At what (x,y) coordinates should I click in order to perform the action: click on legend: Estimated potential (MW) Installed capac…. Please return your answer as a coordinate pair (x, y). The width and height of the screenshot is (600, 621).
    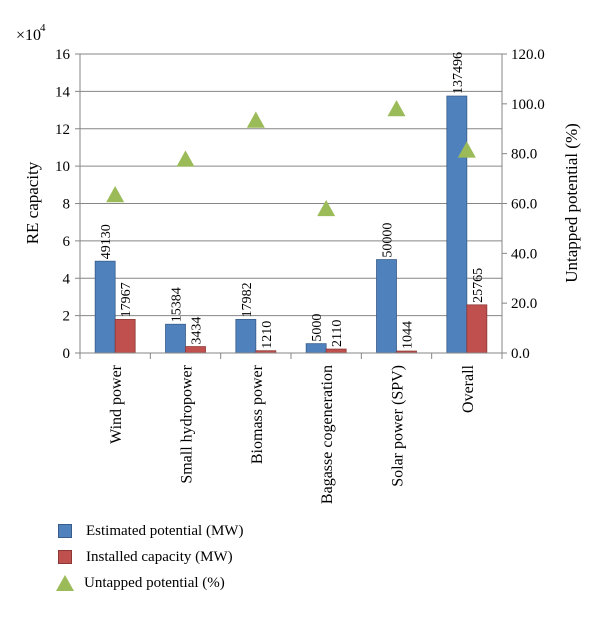
    Looking at the image, I should click on (149, 557).